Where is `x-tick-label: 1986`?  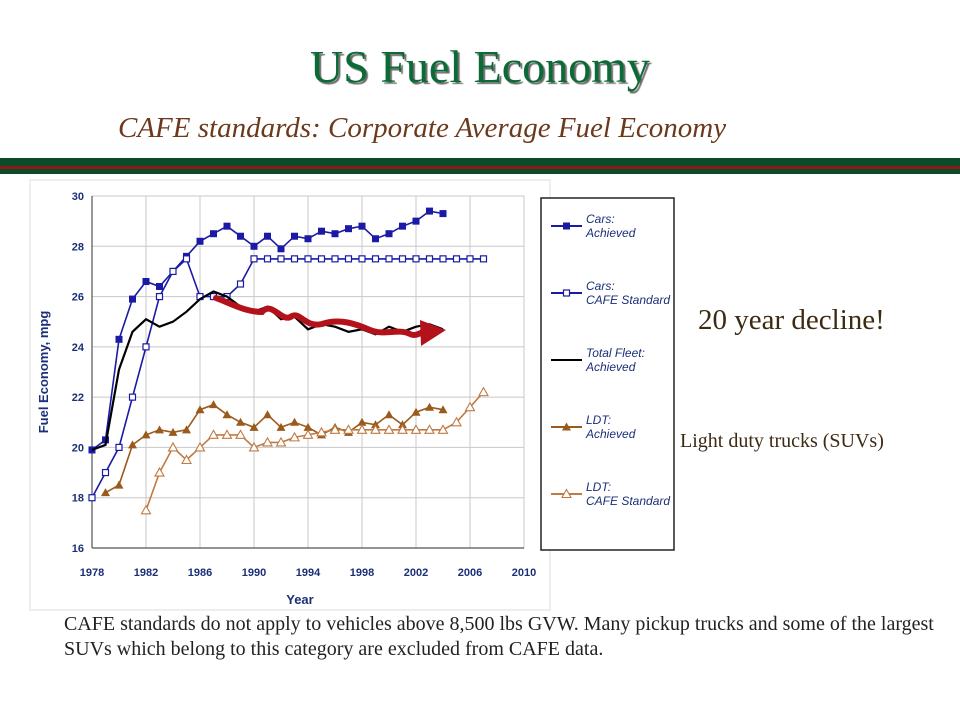
x-tick-label: 1986 is located at coordinates (200, 573).